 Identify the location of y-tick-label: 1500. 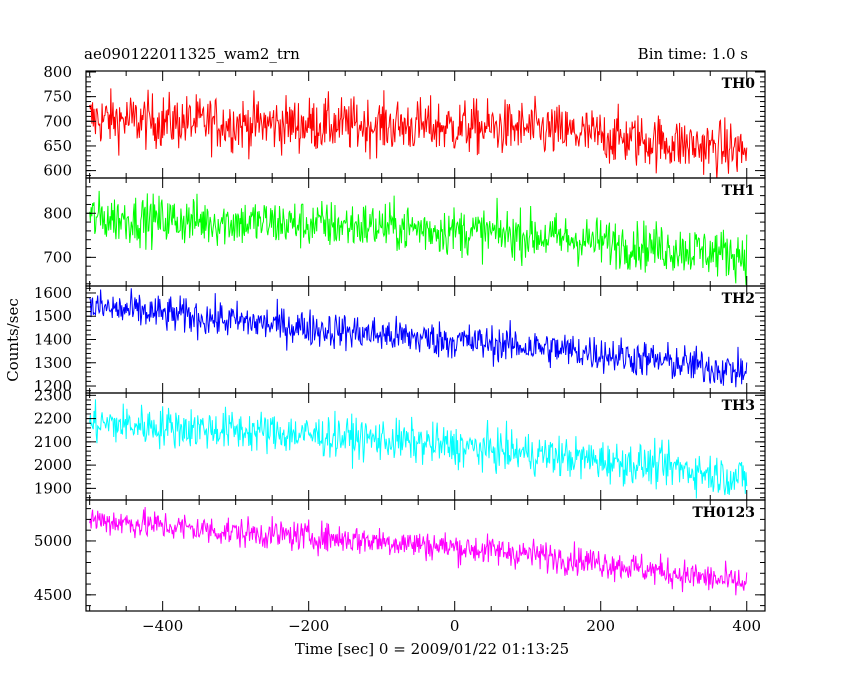
(53, 316).